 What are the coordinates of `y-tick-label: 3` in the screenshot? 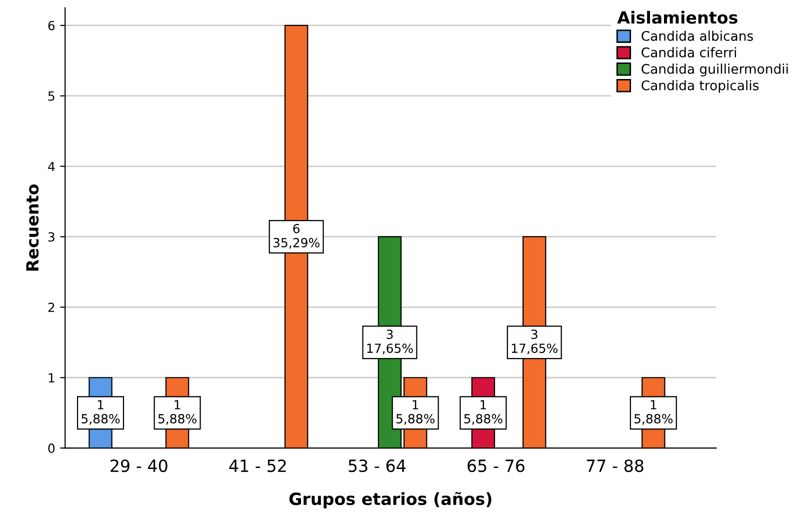 It's located at (51, 237).